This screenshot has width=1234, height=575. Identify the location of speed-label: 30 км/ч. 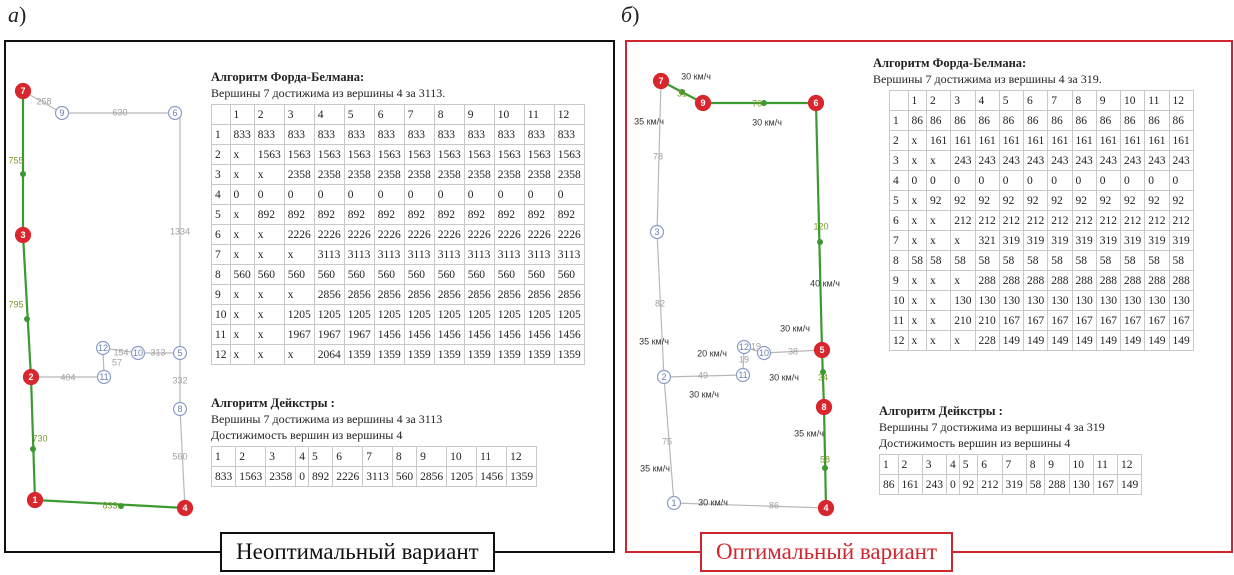
(795, 328).